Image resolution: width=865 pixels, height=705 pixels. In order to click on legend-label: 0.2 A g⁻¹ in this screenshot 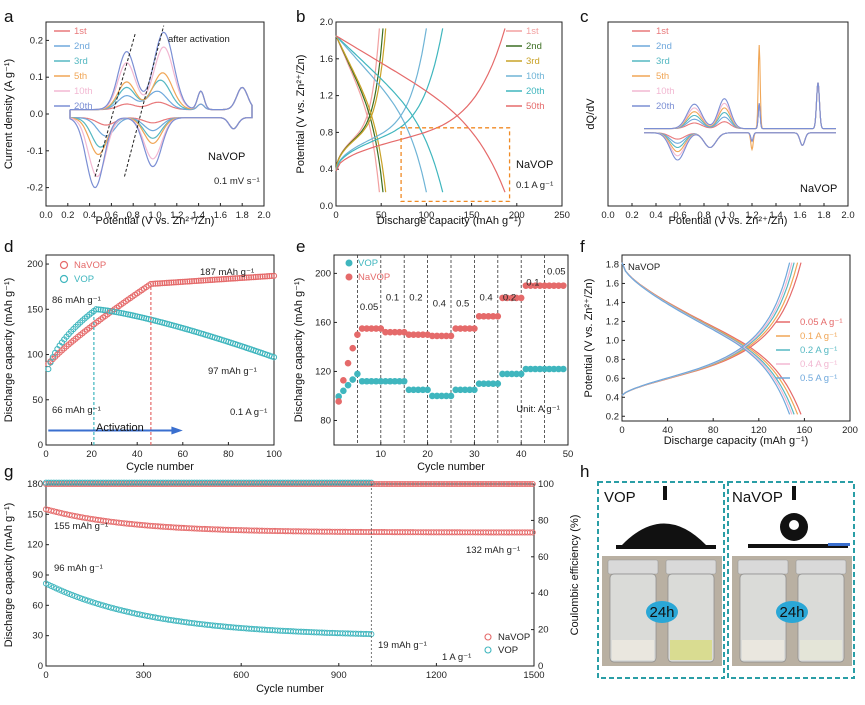, I will do `click(818, 350)`.